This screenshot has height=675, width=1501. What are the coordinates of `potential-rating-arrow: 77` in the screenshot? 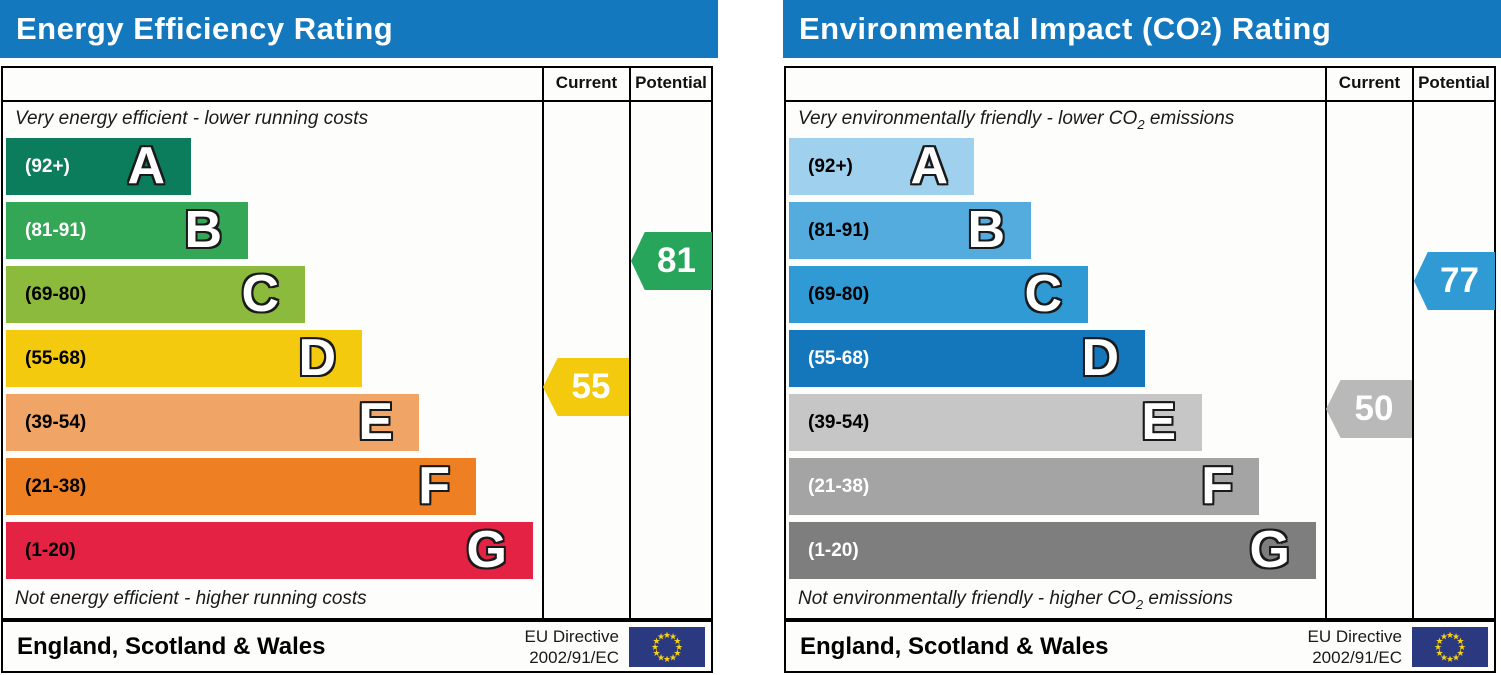 It's located at (1454, 281).